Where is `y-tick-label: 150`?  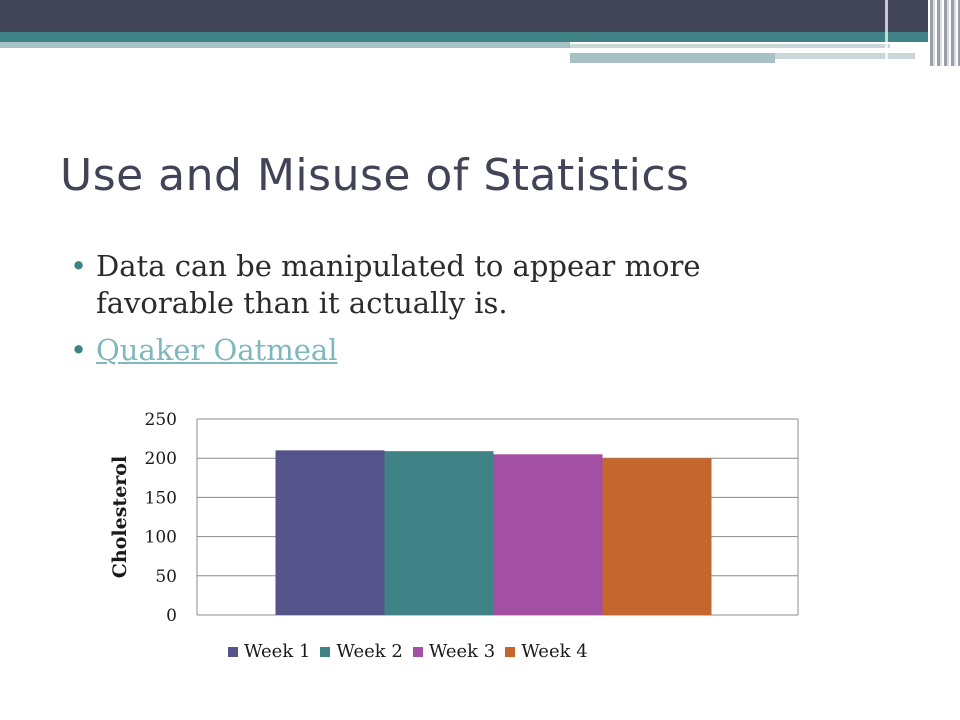
y-tick-label: 150 is located at coordinates (161, 498).